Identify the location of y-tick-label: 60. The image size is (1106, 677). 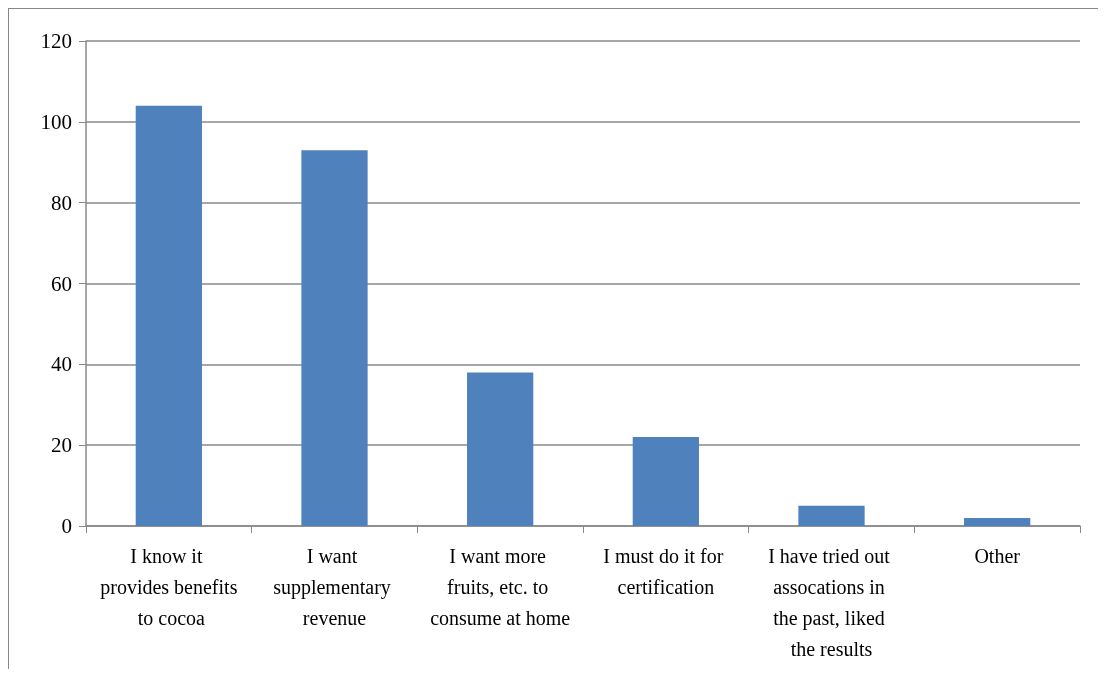
(61, 283).